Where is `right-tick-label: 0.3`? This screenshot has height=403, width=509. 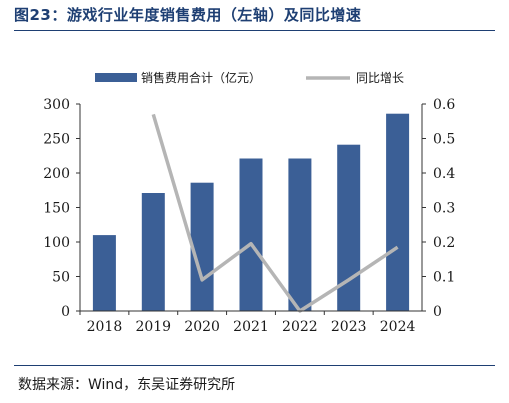 right-tick-label: 0.3 is located at coordinates (444, 209).